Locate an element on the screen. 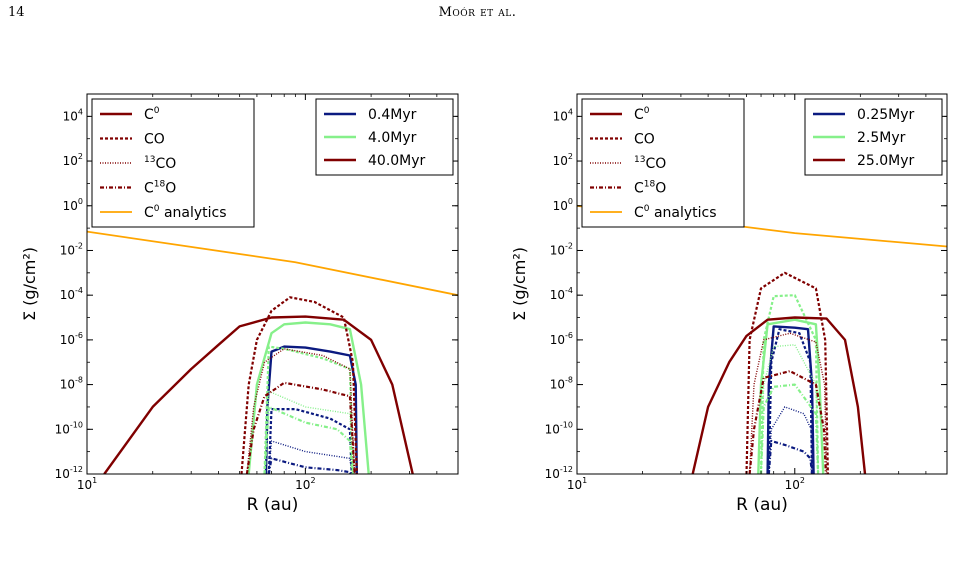 The image size is (955, 564). time-legend: 0.4Myr 4.0Myr 40.0Myr is located at coordinates (384, 137).